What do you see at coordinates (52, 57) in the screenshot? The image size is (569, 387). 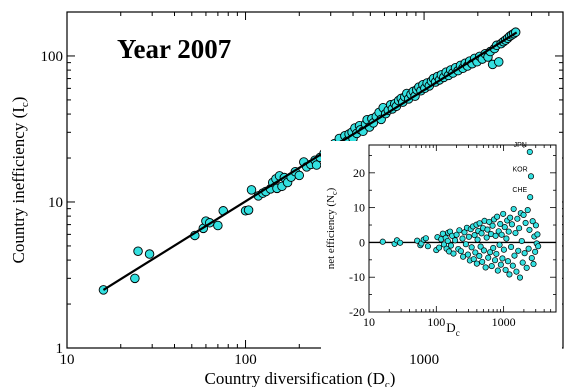 I see `y-tick-label: 100` at bounding box center [52, 57].